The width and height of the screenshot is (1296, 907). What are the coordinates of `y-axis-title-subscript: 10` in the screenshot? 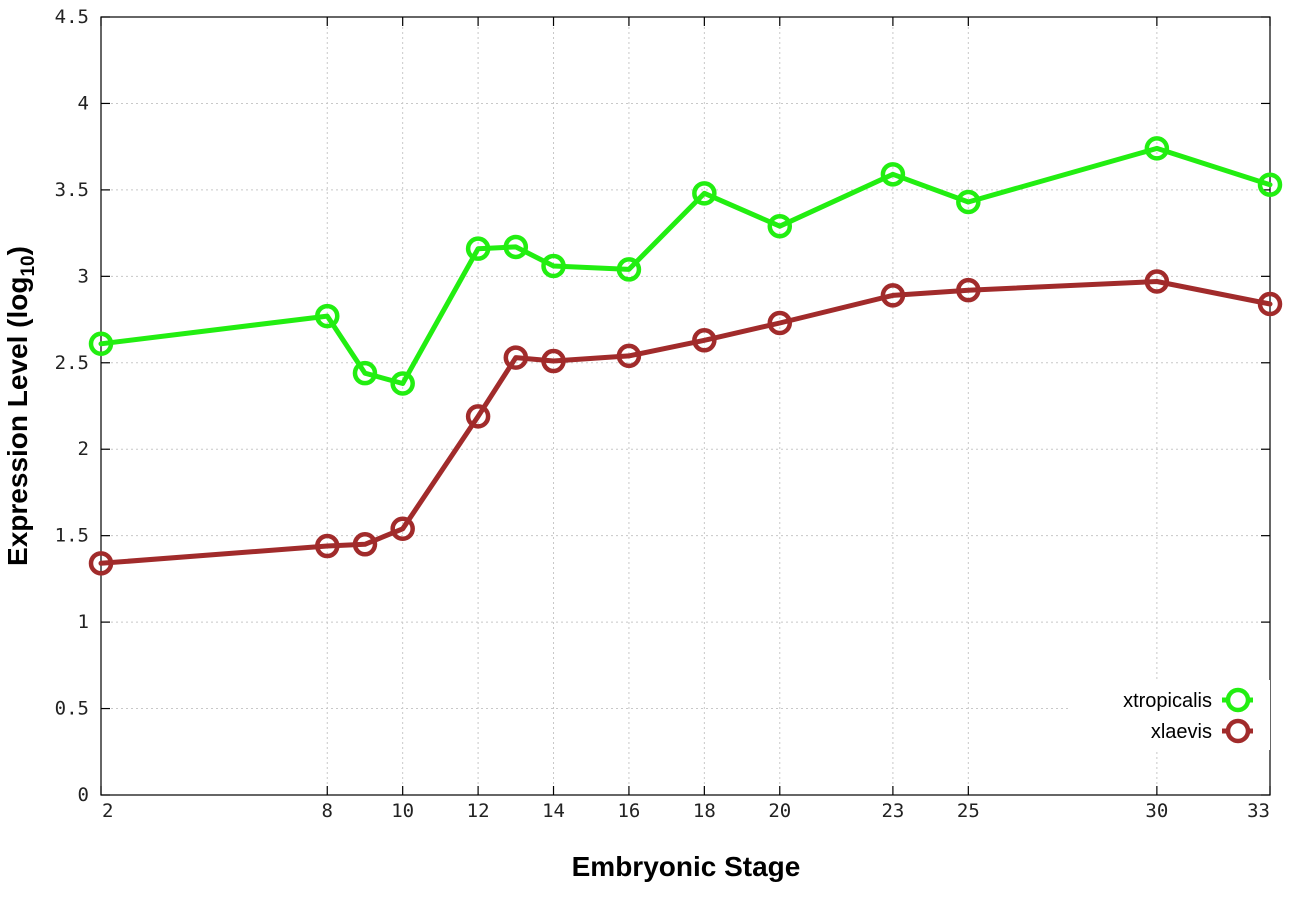 It's located at (28, 265).